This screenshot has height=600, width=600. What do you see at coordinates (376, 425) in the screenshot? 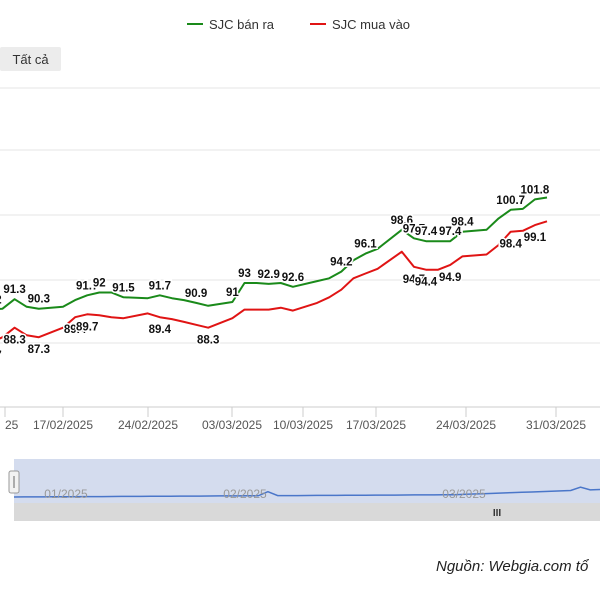
I see `x-tick-label: 17/03/2025` at bounding box center [376, 425].